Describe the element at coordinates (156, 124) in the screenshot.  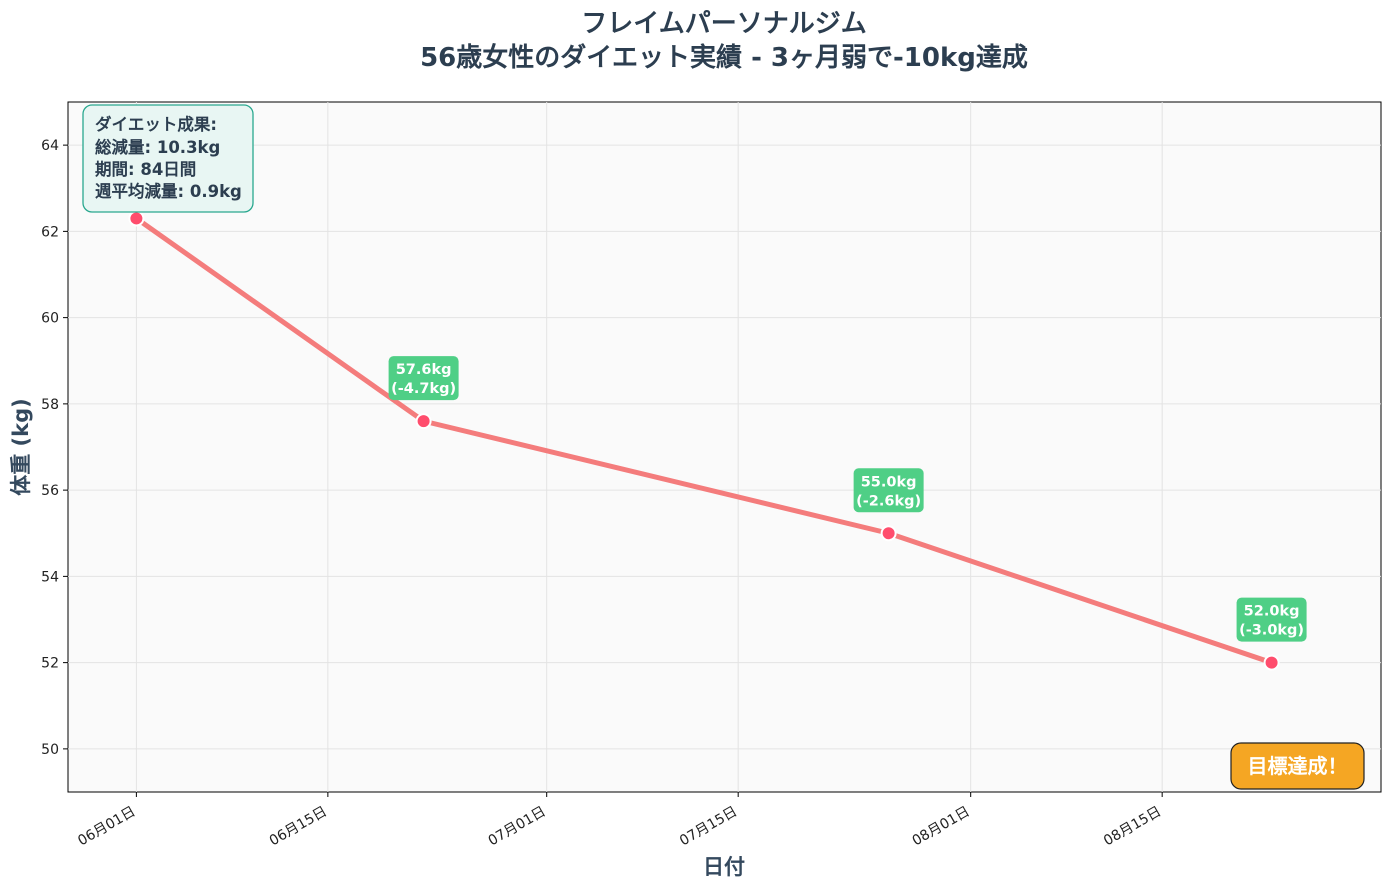
I see `summary-line-1: ダイエット成果:` at that location.